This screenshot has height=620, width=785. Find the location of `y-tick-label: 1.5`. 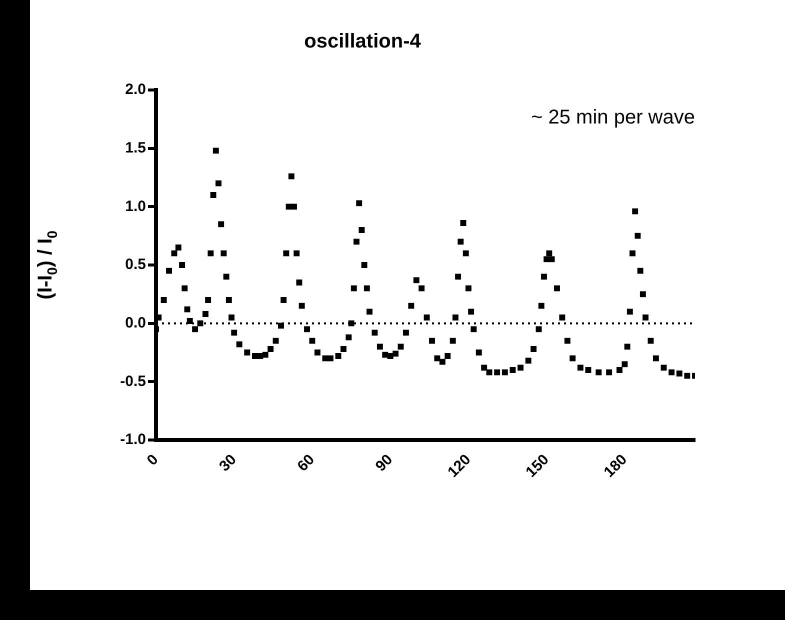

y-tick-label: 1.5 is located at coordinates (135, 147).